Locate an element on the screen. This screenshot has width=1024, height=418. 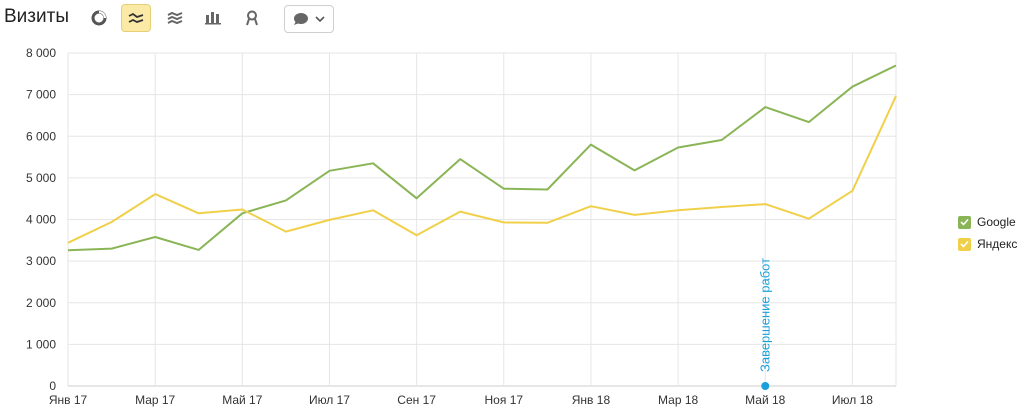
legend-label-yandex: Яндекс is located at coordinates (997, 244).